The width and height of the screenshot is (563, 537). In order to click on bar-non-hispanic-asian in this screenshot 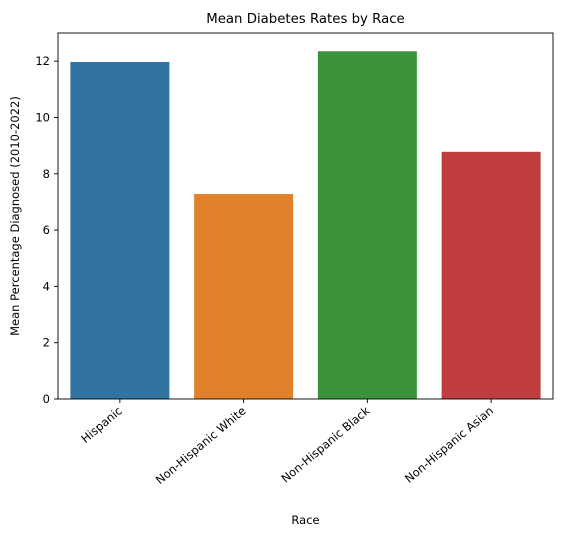, I will do `click(491, 275)`.